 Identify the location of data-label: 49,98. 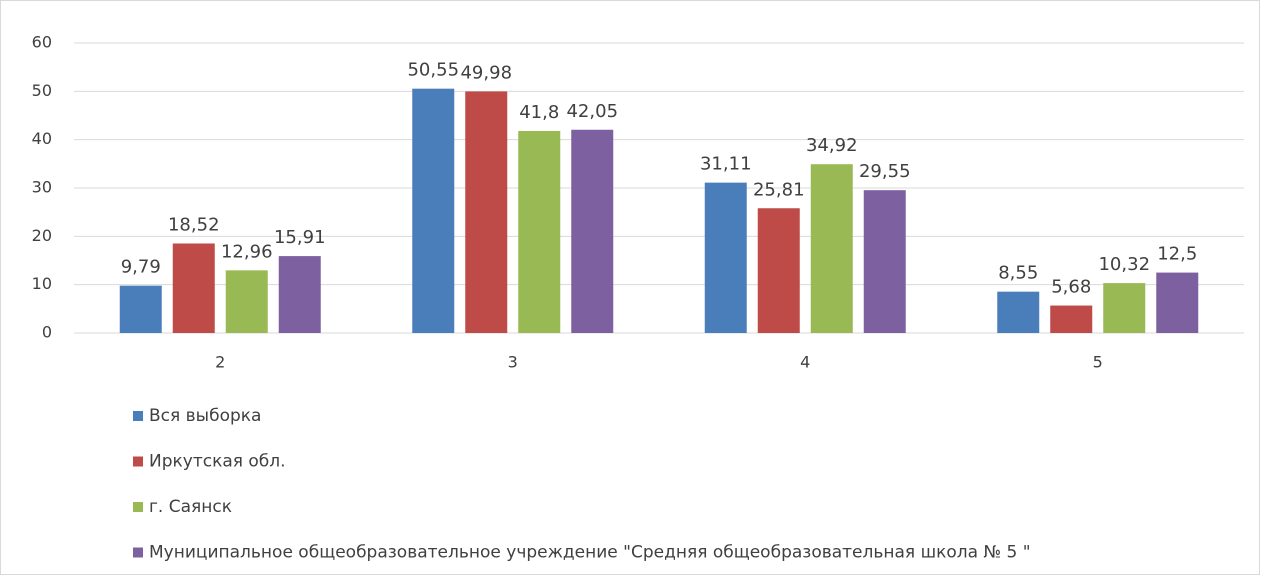
(486, 72).